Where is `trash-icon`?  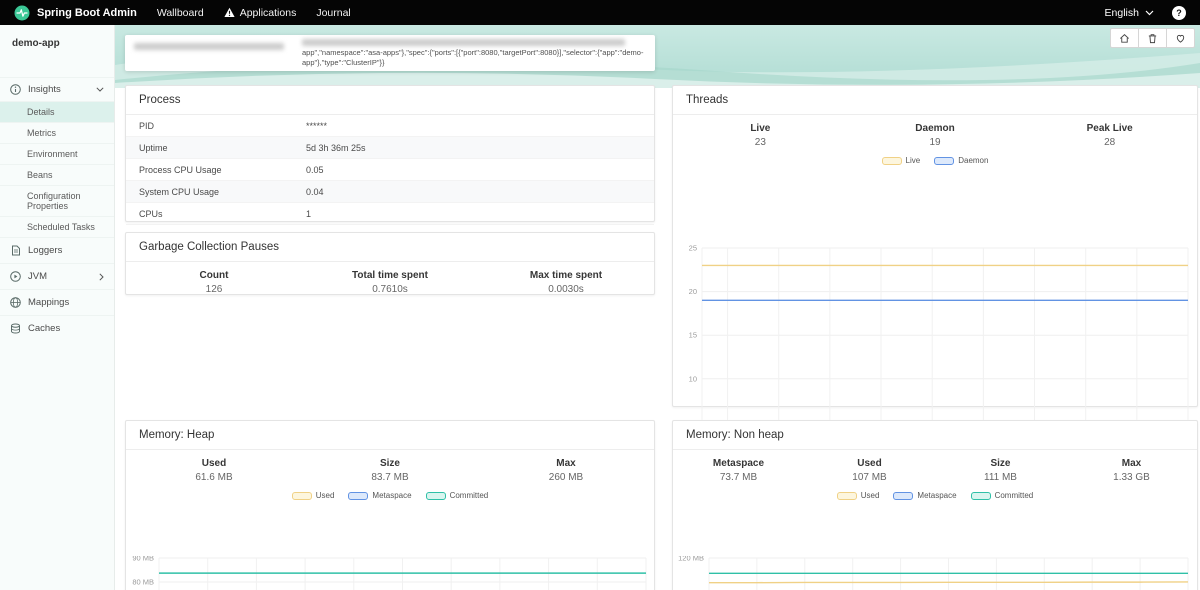 trash-icon is located at coordinates (1152, 38).